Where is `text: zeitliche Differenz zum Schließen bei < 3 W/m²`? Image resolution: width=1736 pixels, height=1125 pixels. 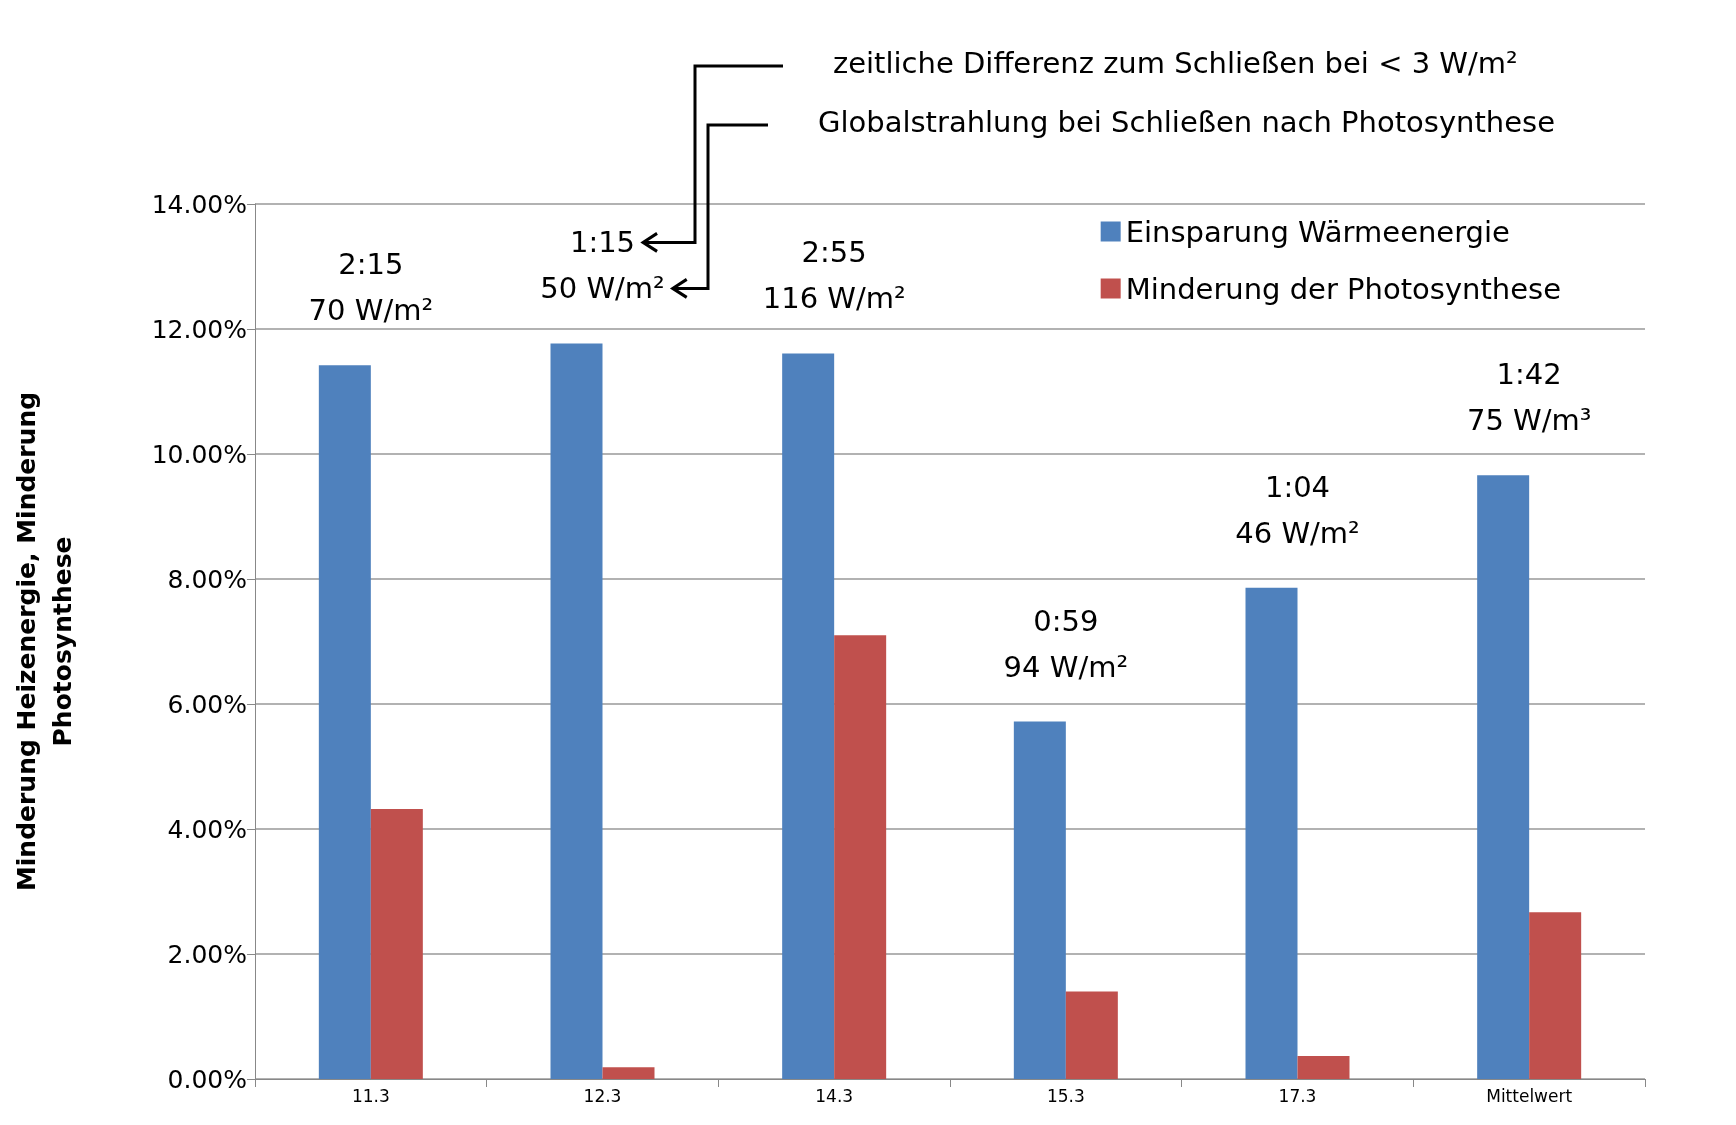
text: zeitliche Differenz zum Schließen bei < 3 W/m² is located at coordinates (1175, 63).